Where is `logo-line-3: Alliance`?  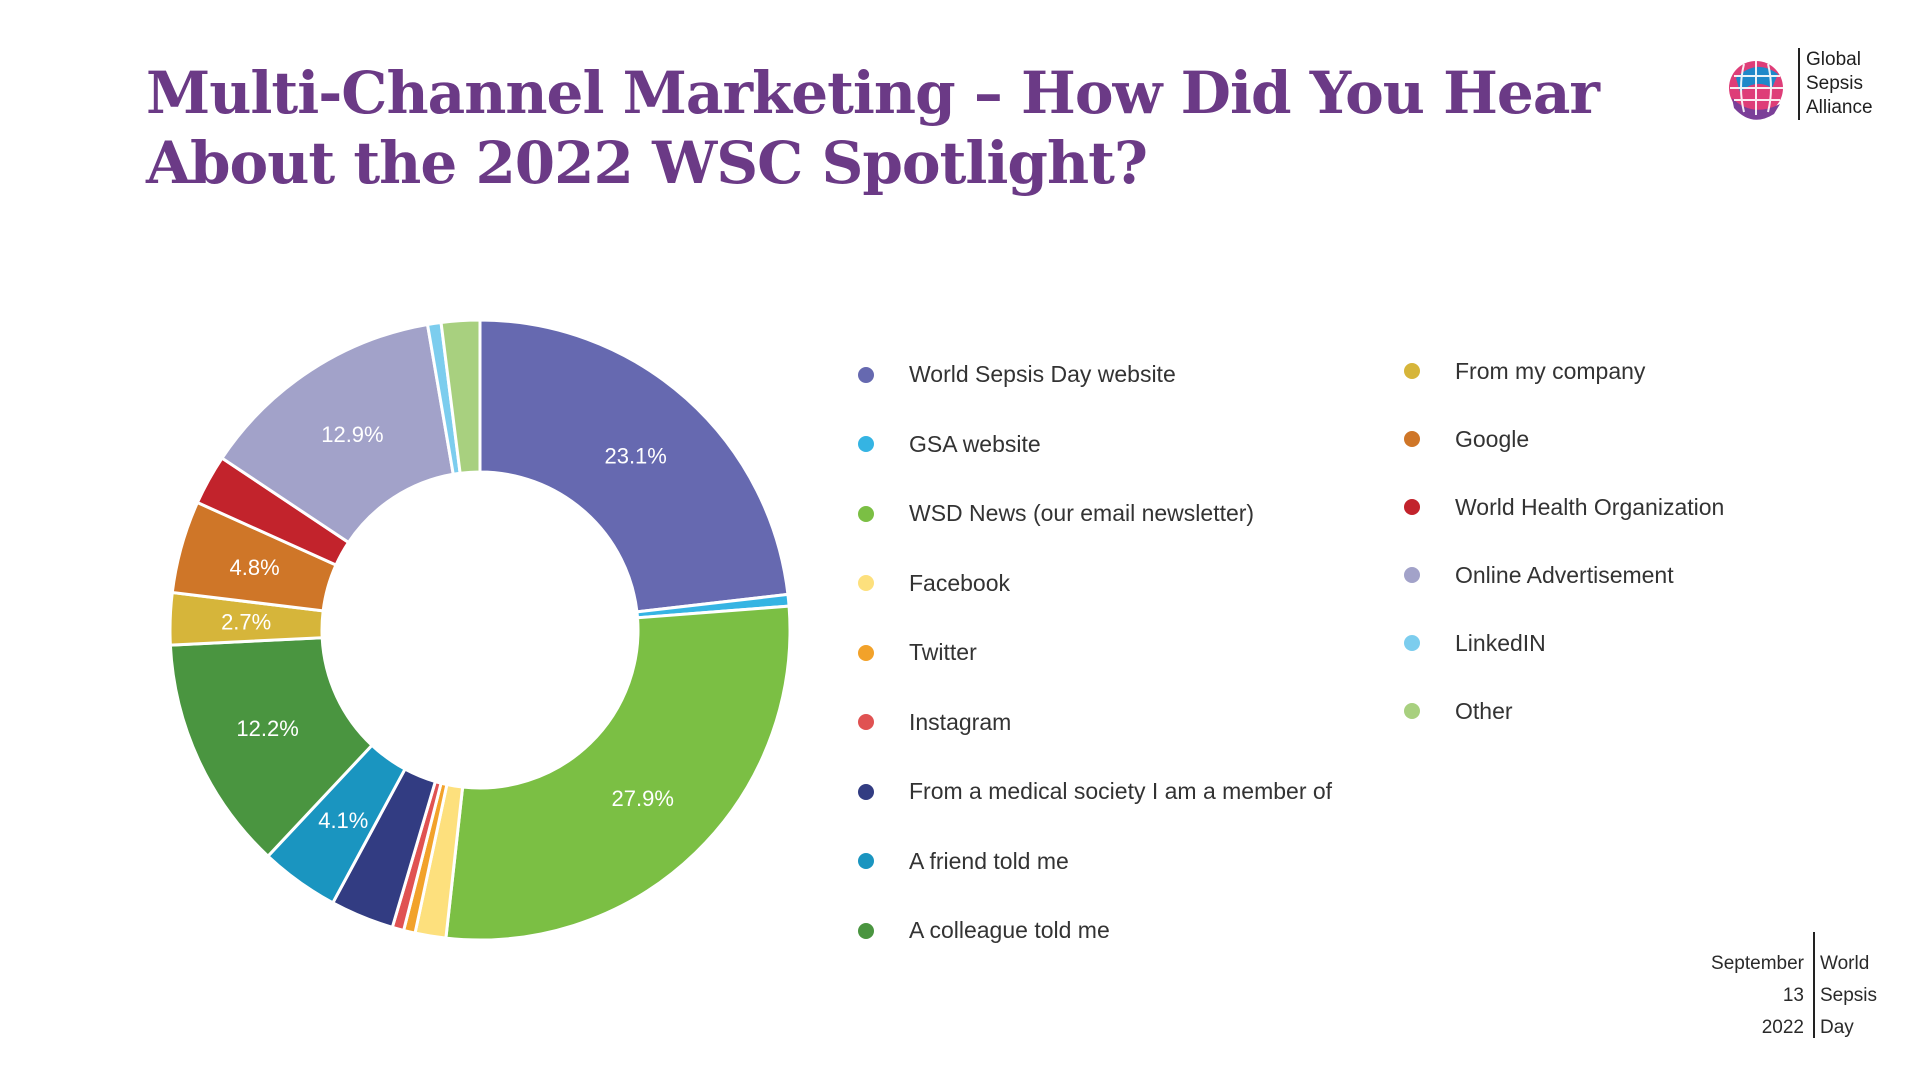
logo-line-3: Alliance is located at coordinates (1839, 107).